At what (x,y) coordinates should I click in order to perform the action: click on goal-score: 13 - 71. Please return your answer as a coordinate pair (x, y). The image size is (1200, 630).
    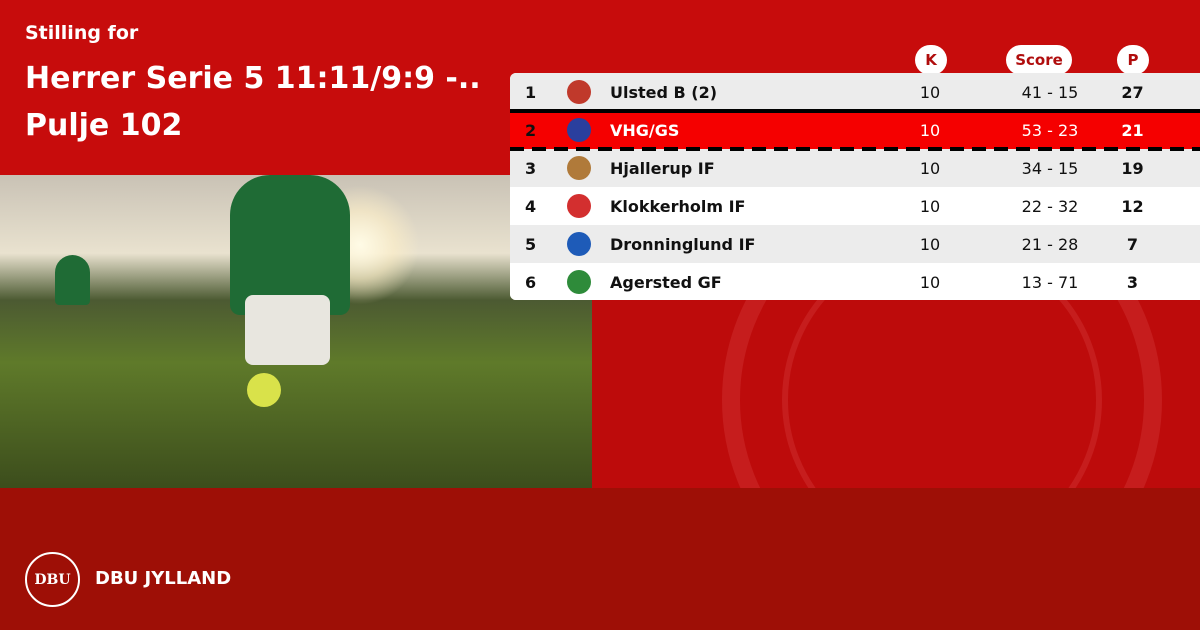
    Looking at the image, I should click on (1050, 282).